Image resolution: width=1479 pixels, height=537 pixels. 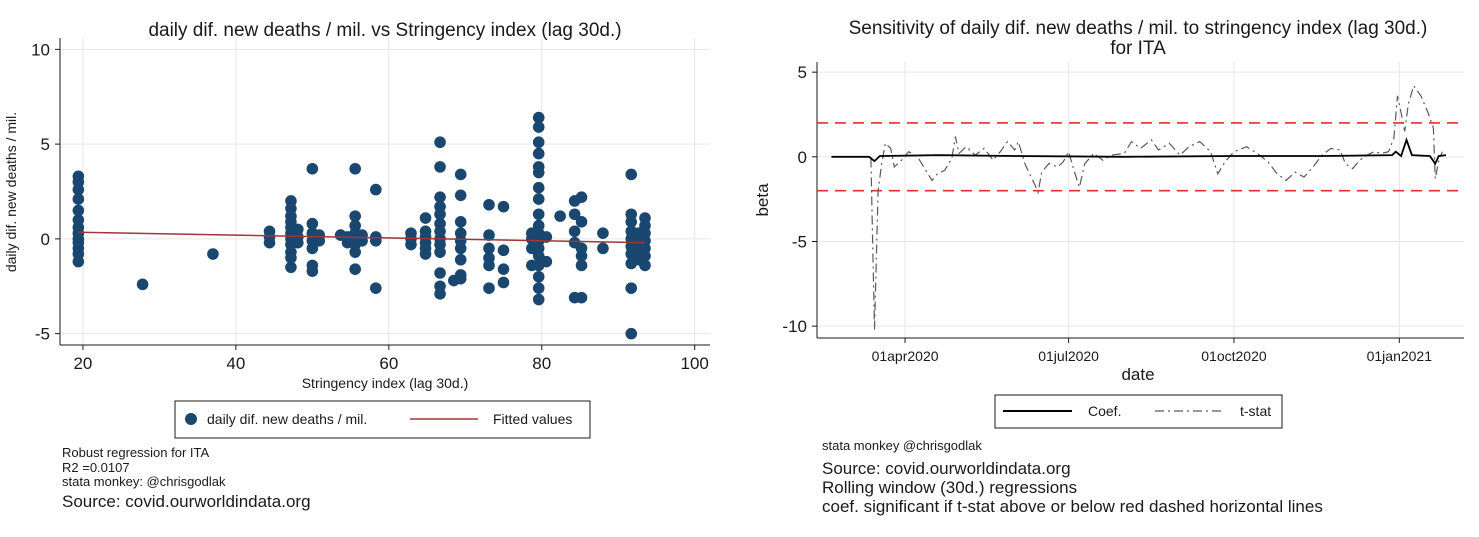 I want to click on left-y-axis-title: daily dif. new deaths / mil., so click(x=11, y=192).